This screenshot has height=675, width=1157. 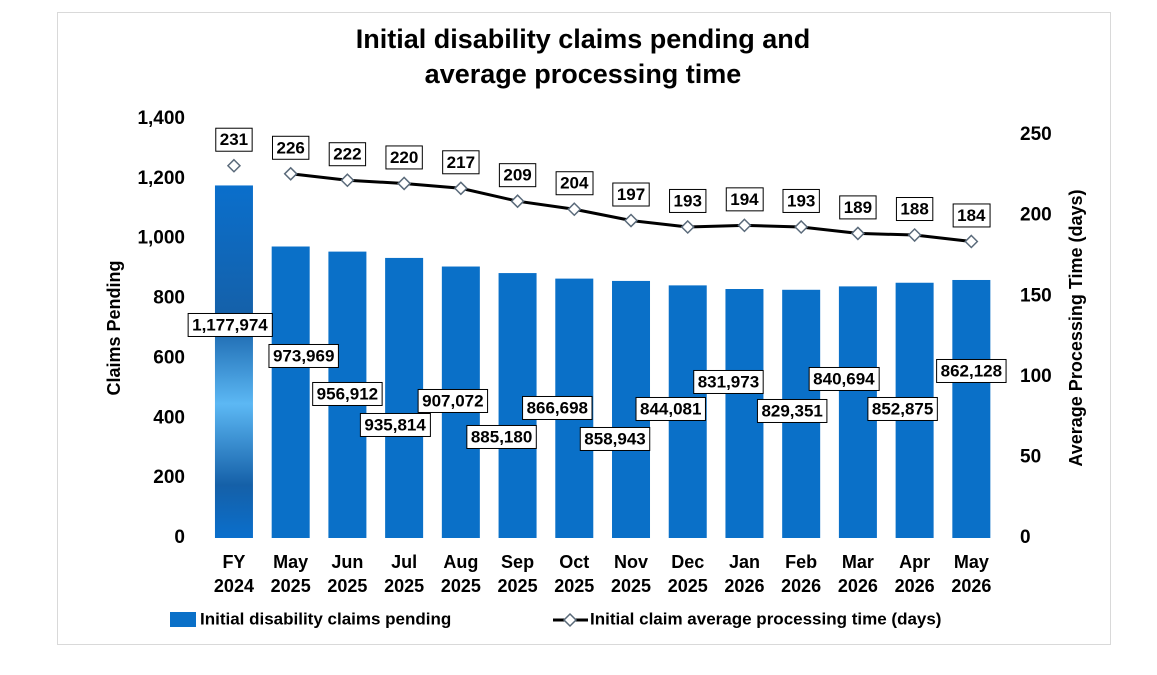 I want to click on y2-tick-label: 100, so click(x=1036, y=376).